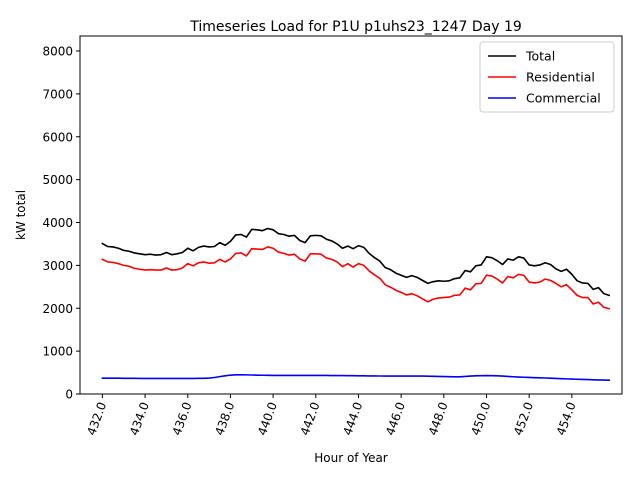  I want to click on legend: Total Residential Commercial, so click(547, 77).